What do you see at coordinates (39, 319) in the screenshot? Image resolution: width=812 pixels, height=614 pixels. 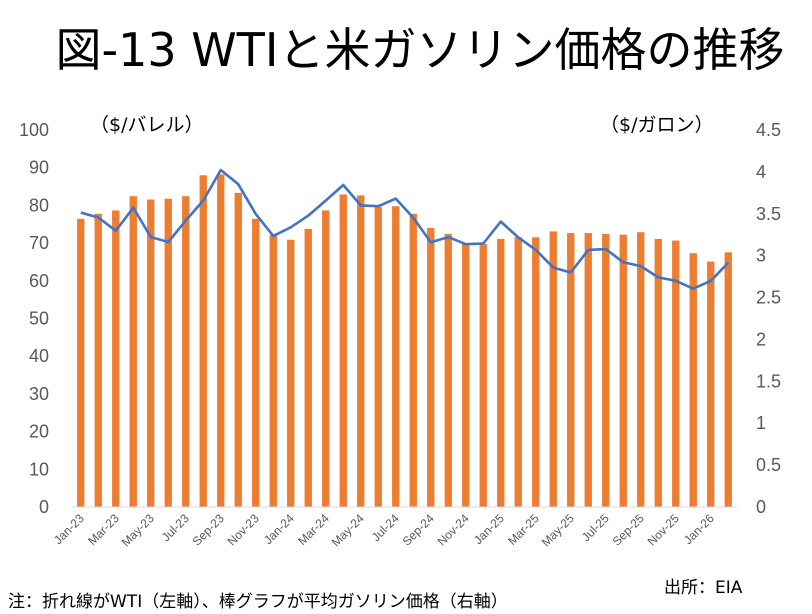 I see `left-tick-label: 50` at bounding box center [39, 319].